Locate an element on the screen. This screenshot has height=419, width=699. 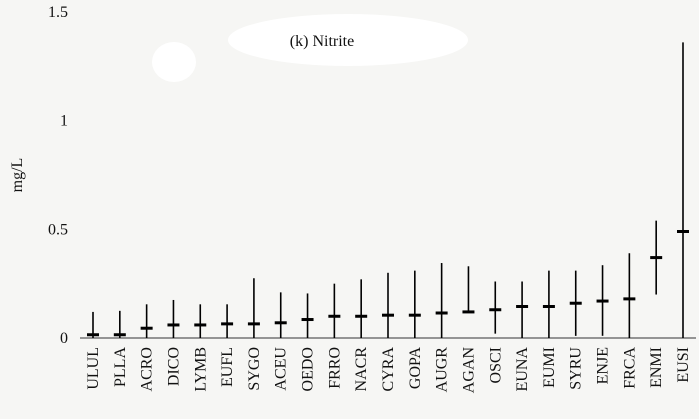
x-tick-label: OSCI is located at coordinates (495, 365).